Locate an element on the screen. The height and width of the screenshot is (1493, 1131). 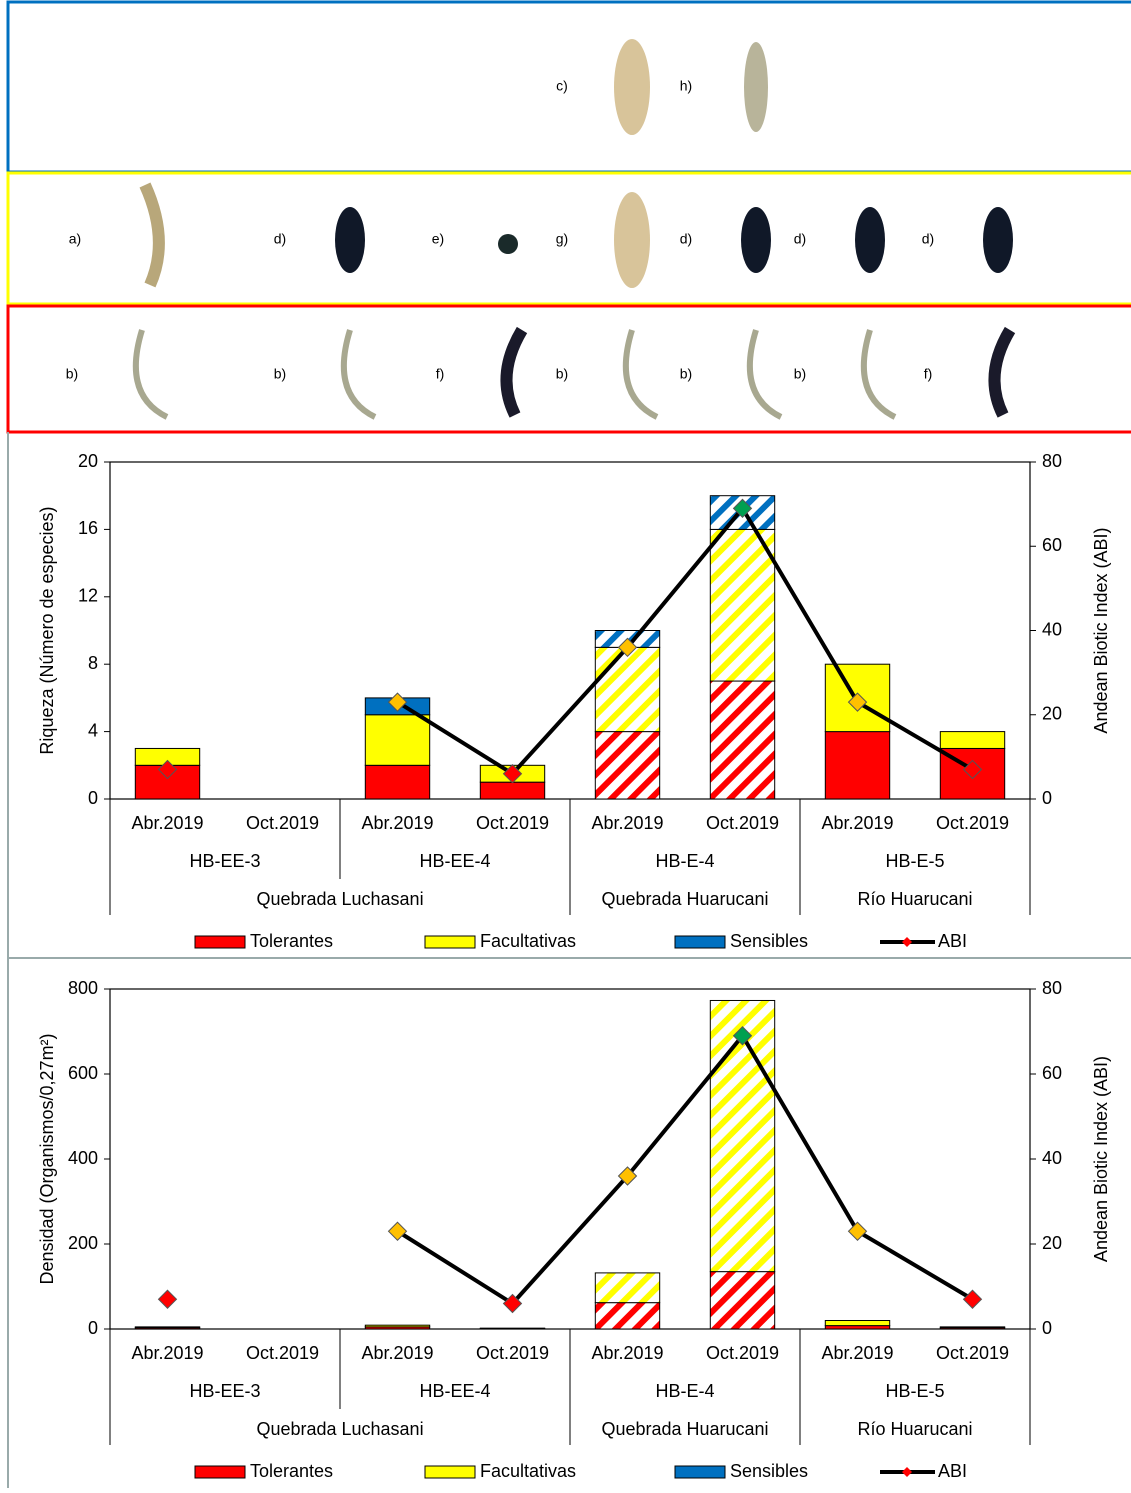
y-tick-label: 800 is located at coordinates (83, 988).